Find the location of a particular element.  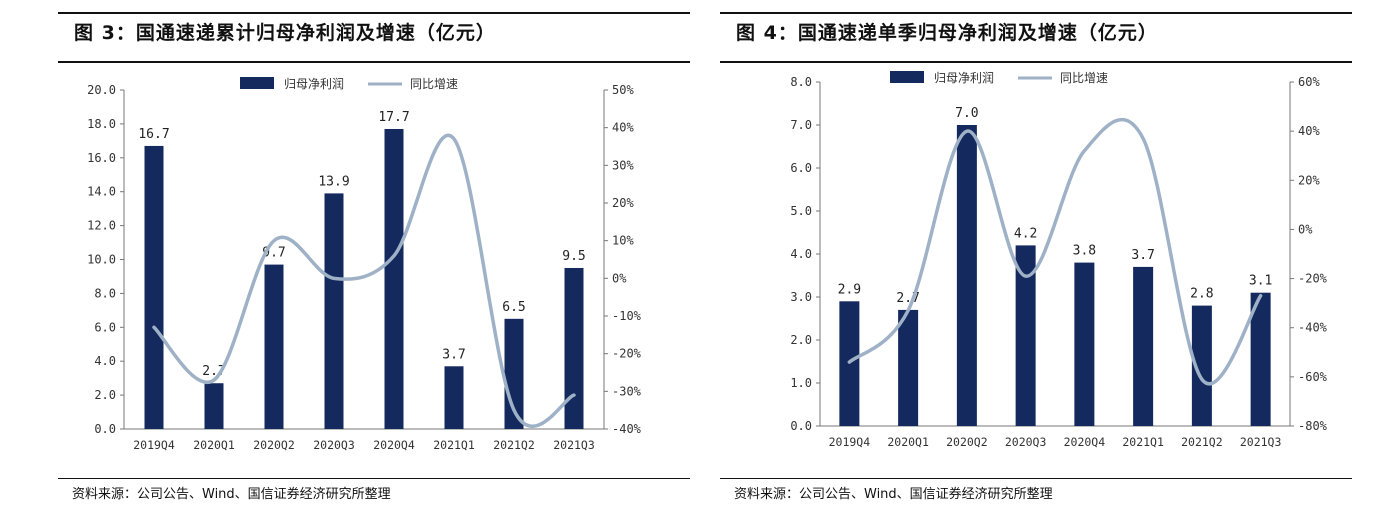

data-label: 13.9 is located at coordinates (333, 181).